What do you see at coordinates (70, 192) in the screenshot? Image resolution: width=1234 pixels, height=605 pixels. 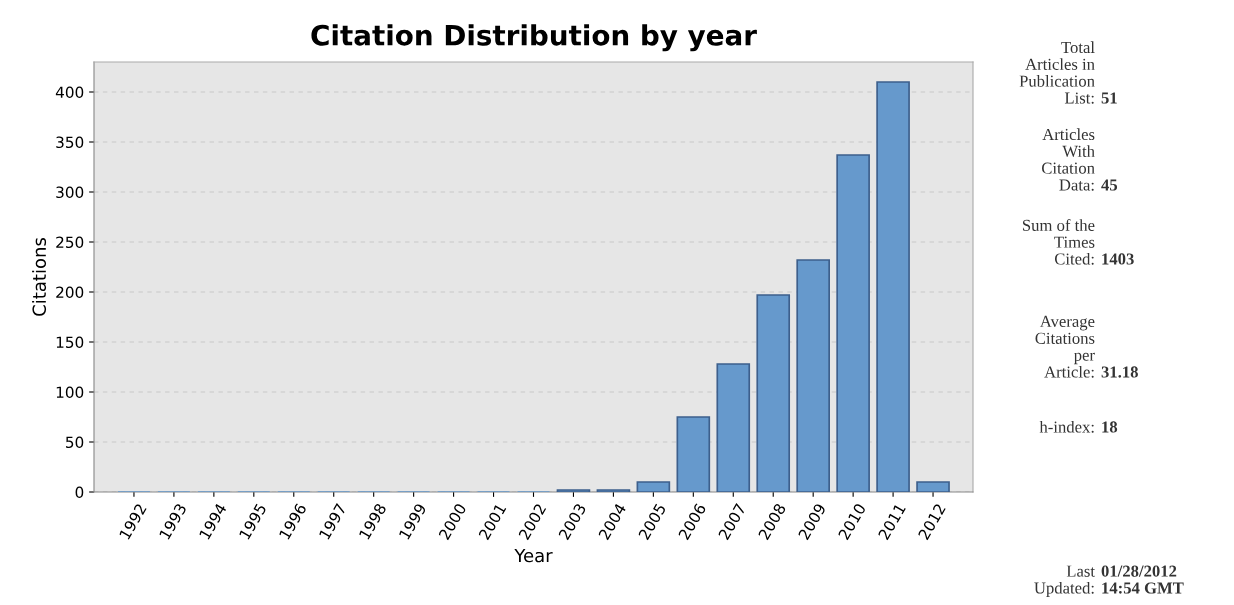 I see `y-tick-label: 300` at bounding box center [70, 192].